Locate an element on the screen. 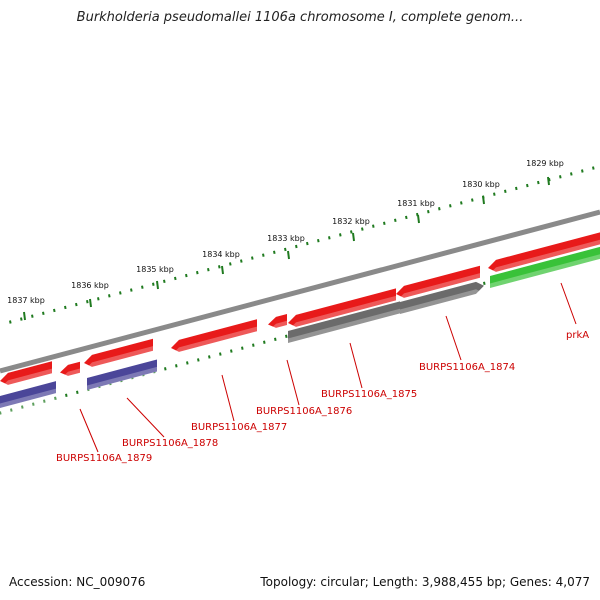 The height and width of the screenshot is (600, 600). gene-arrow-1879-top is located at coordinates (26, 377).